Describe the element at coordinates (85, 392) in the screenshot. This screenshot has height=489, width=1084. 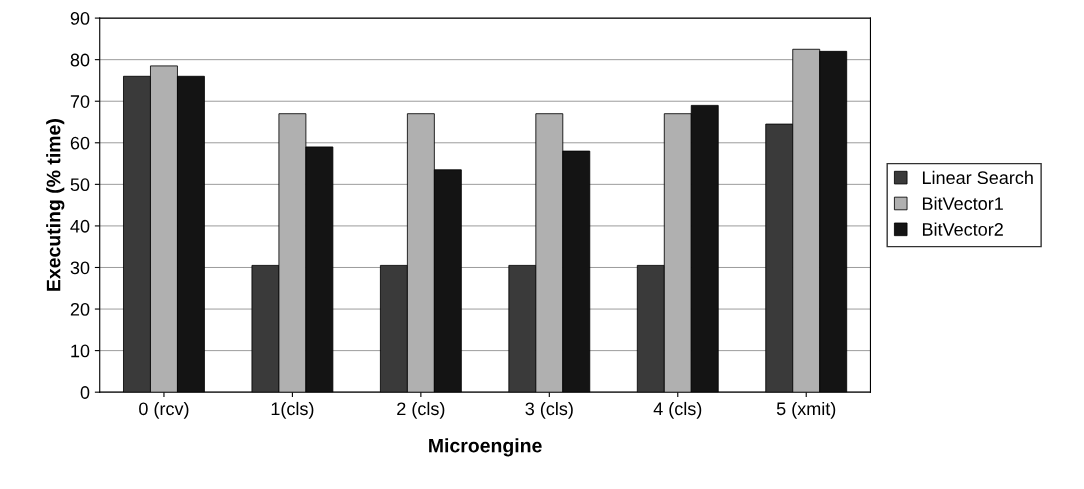
I see `y-tick-label: 0` at that location.